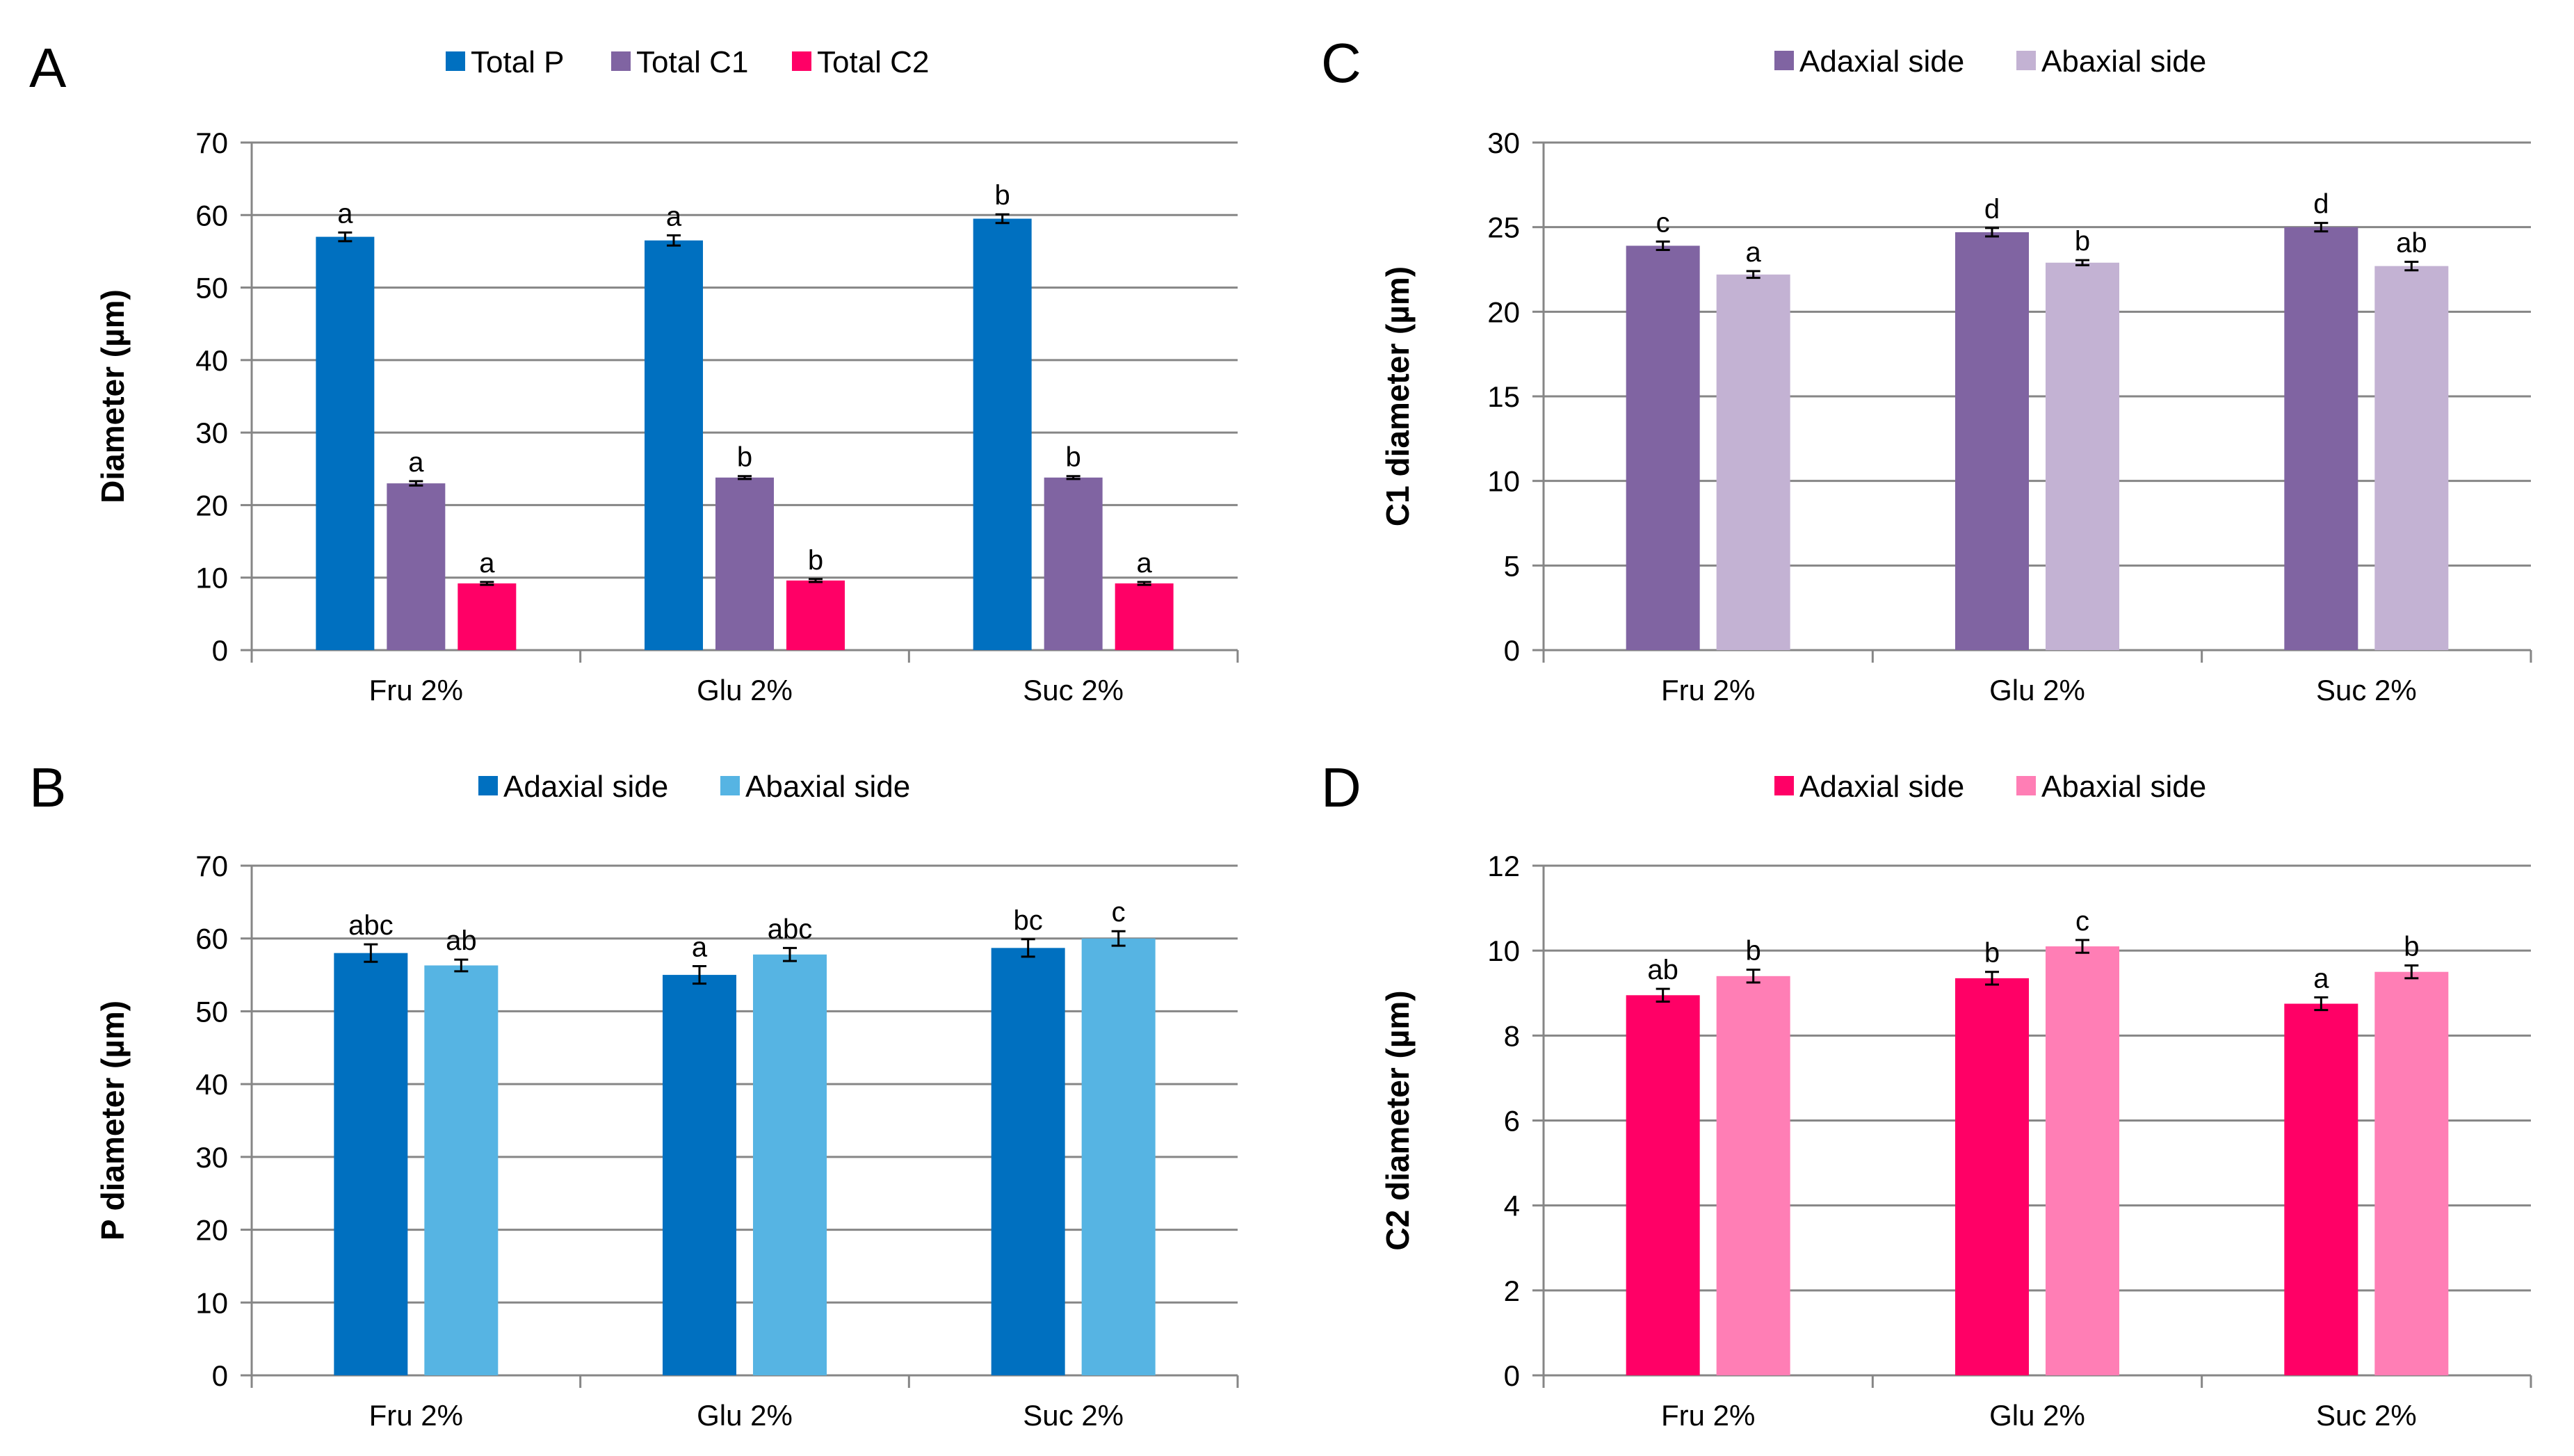 Image resolution: width=2574 pixels, height=1456 pixels. Describe the element at coordinates (1119, 912) in the screenshot. I see `significance-label: c` at that location.